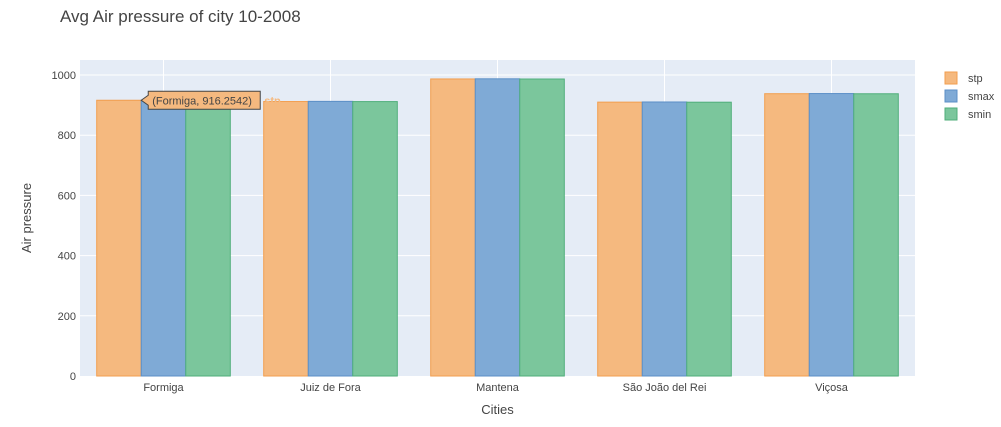 This screenshot has width=1001, height=427. I want to click on legend: stp smax smin, so click(969, 96).